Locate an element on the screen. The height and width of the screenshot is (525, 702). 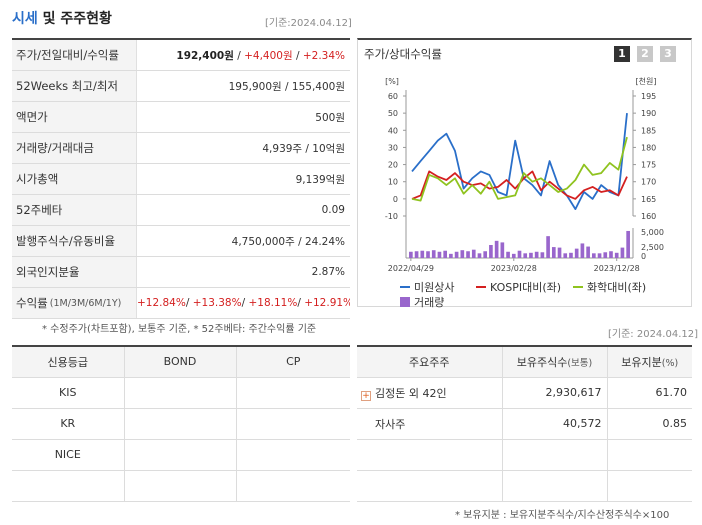
legend-item-miwon: 미원상사 is located at coordinates (427, 287).